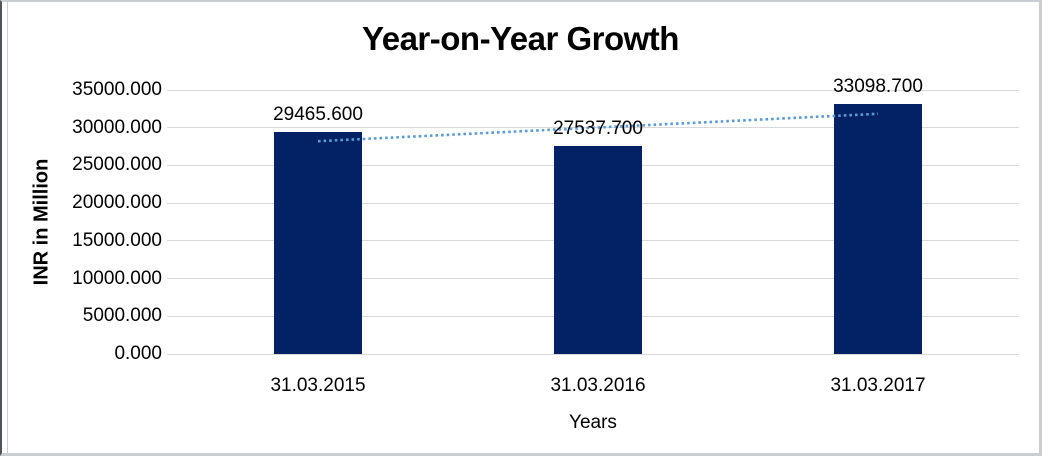 This screenshot has height=456, width=1042. I want to click on bar-value-label: 29465.600, so click(318, 114).